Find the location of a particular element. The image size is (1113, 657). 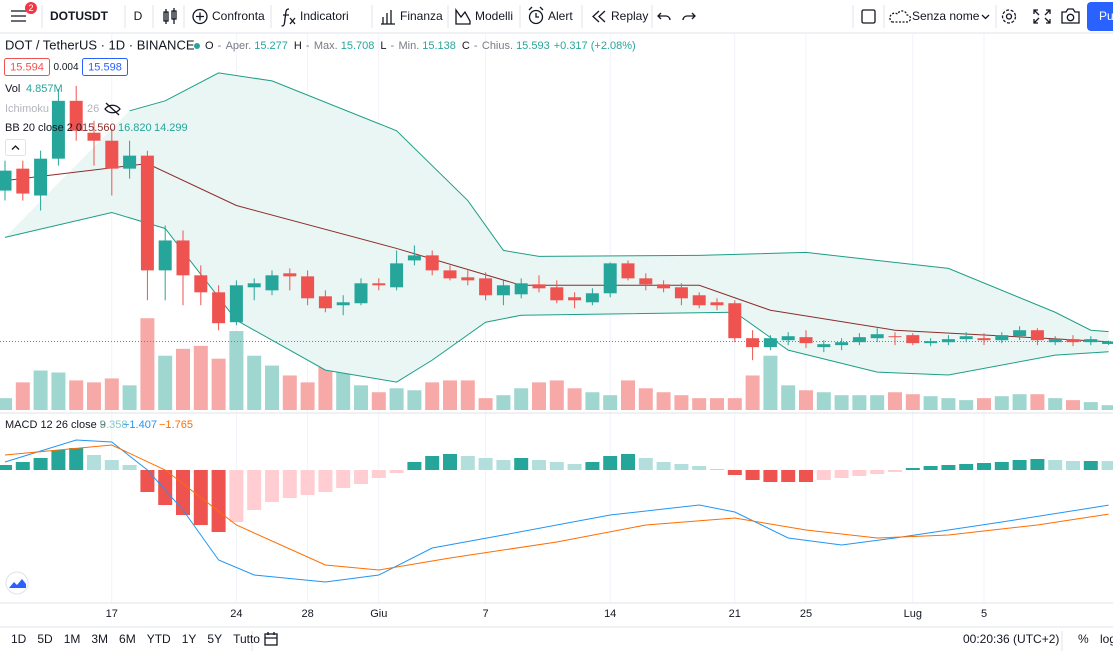

hide-indicator-button is located at coordinates (112, 109).